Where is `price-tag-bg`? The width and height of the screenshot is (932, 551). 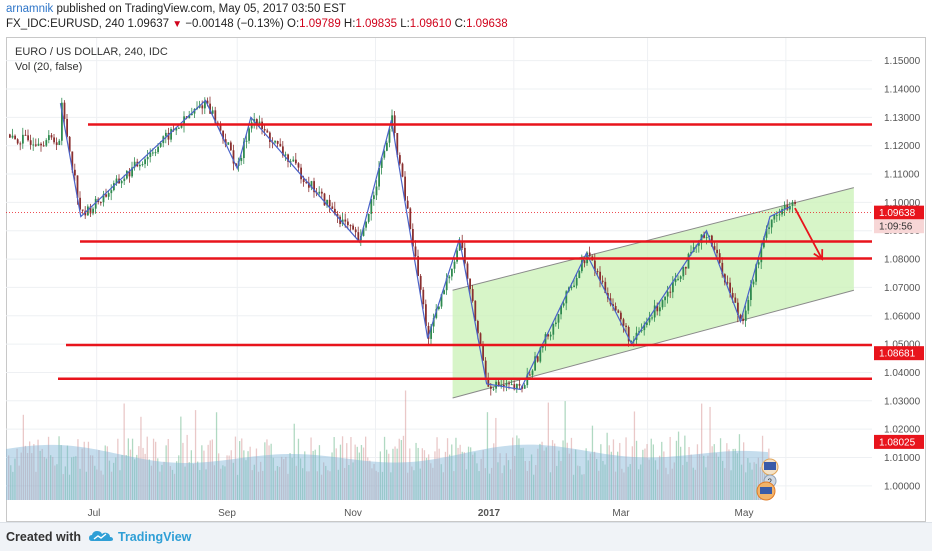 price-tag-bg is located at coordinates (899, 353).